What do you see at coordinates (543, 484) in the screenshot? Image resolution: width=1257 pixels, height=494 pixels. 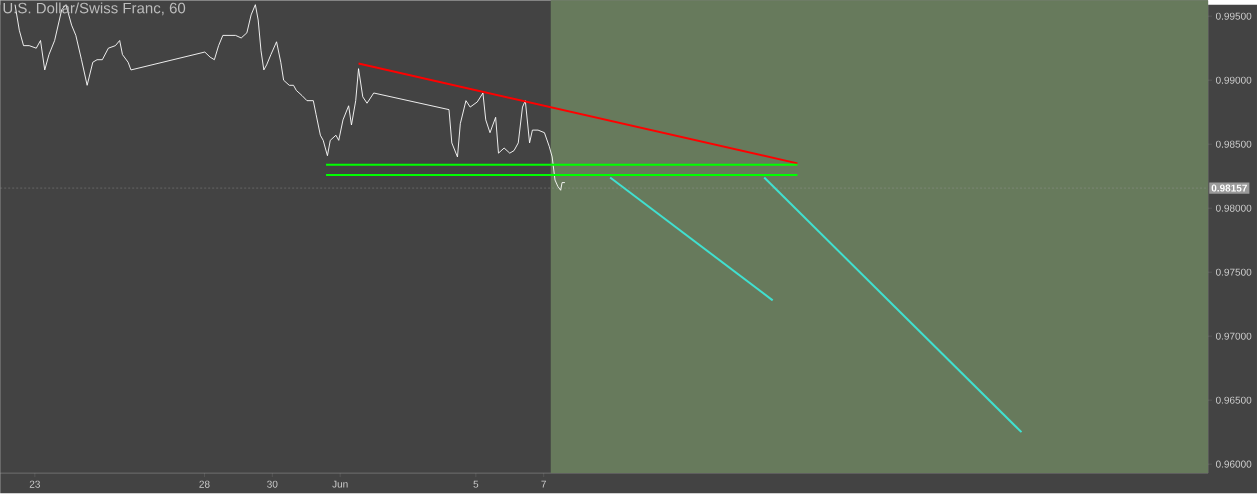 I see `x-tick-label: 7` at bounding box center [543, 484].